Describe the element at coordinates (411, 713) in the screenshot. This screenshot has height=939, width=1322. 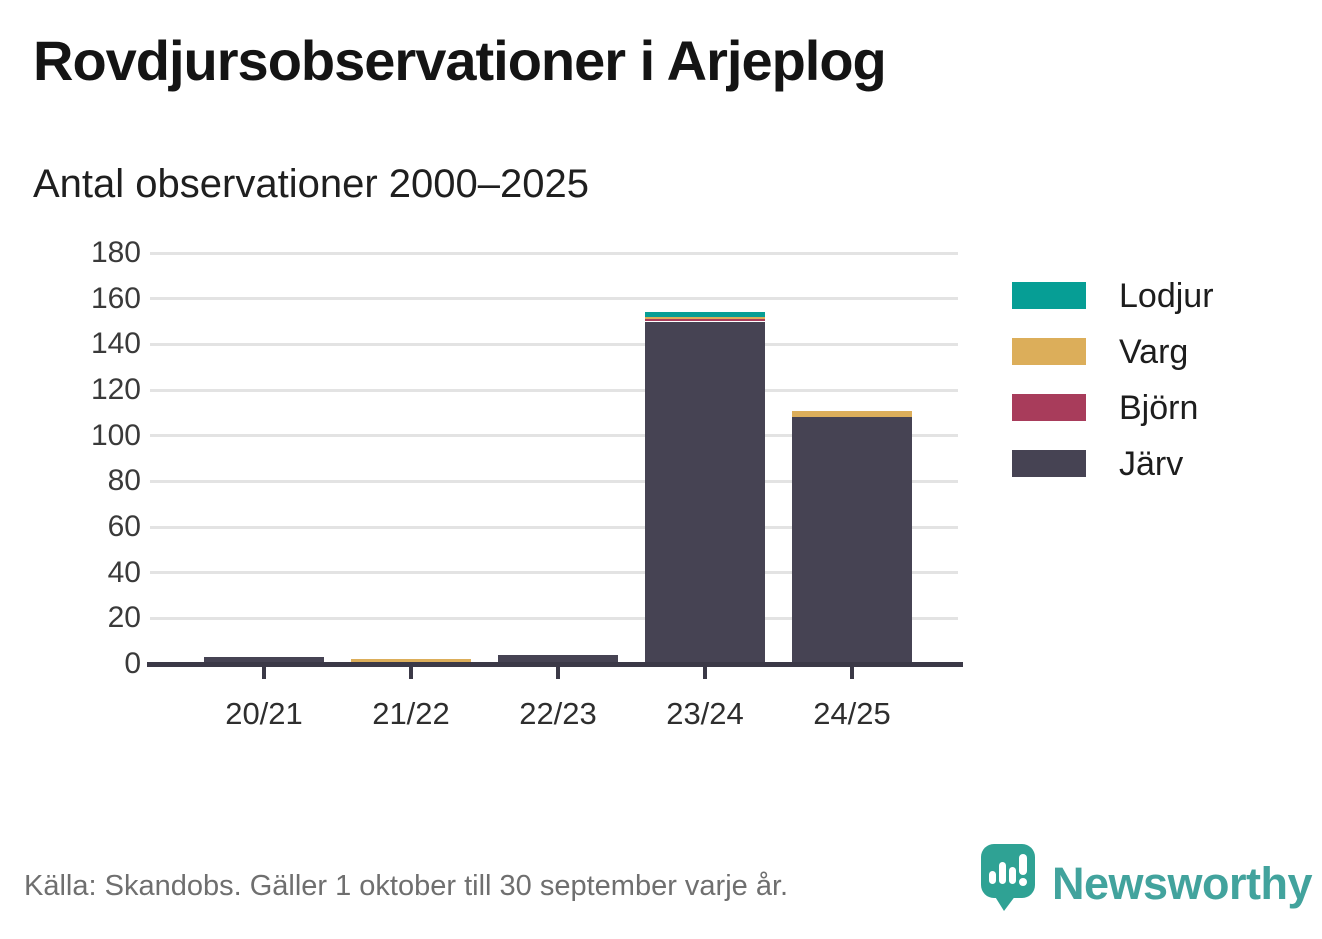
I see `x-axis-tick-label: 21/22` at that location.